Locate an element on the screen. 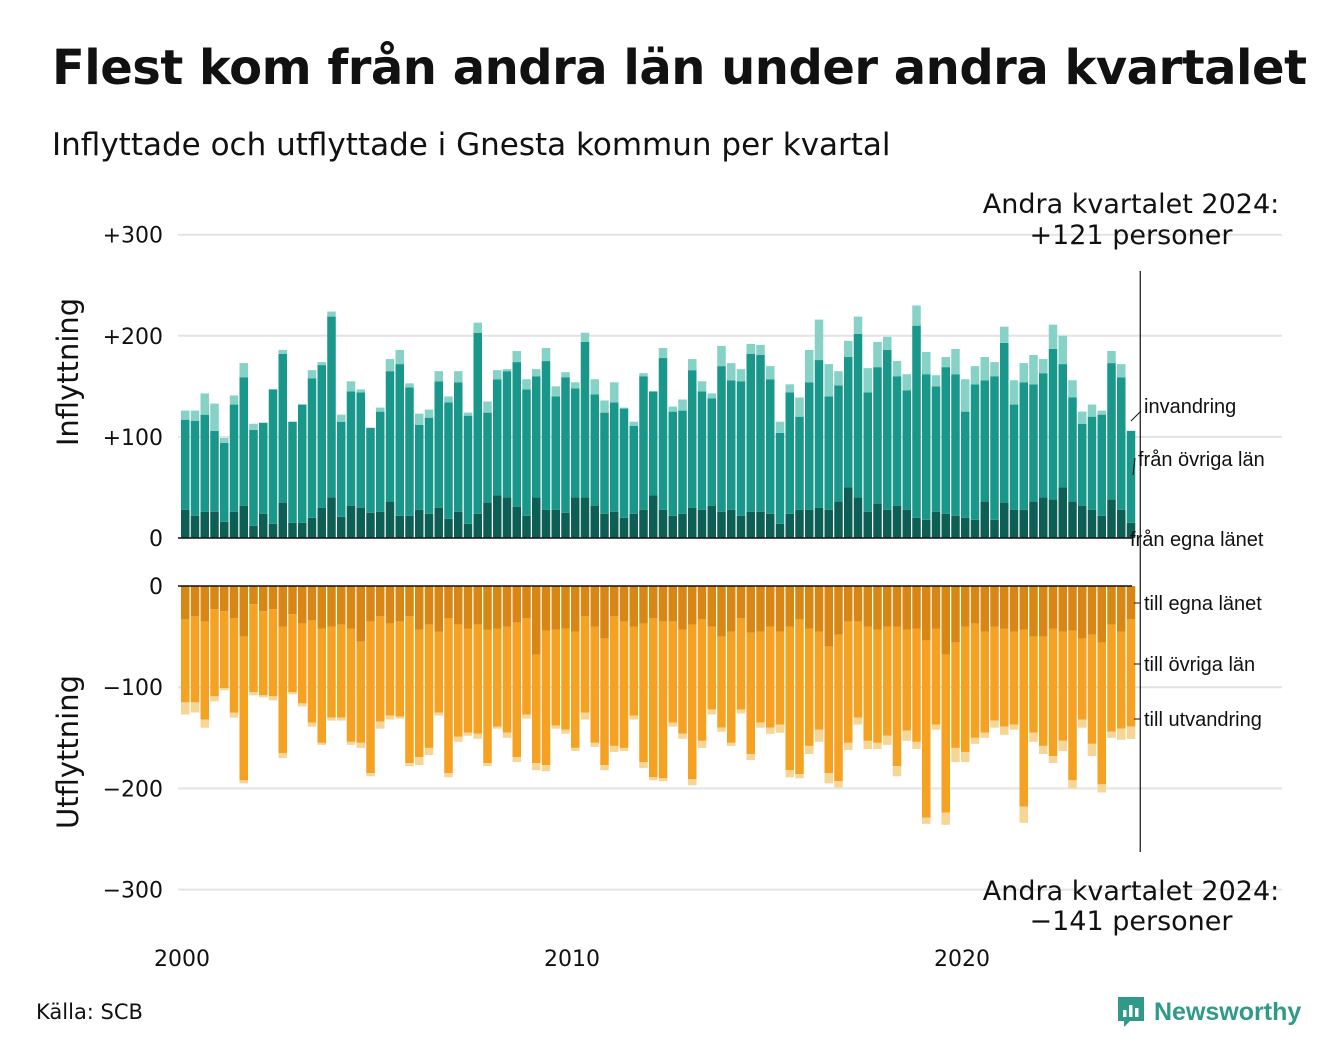 This screenshot has height=1060, width=1340. y-axis-title-utflyttning: Utflyttning is located at coordinates (68, 752).